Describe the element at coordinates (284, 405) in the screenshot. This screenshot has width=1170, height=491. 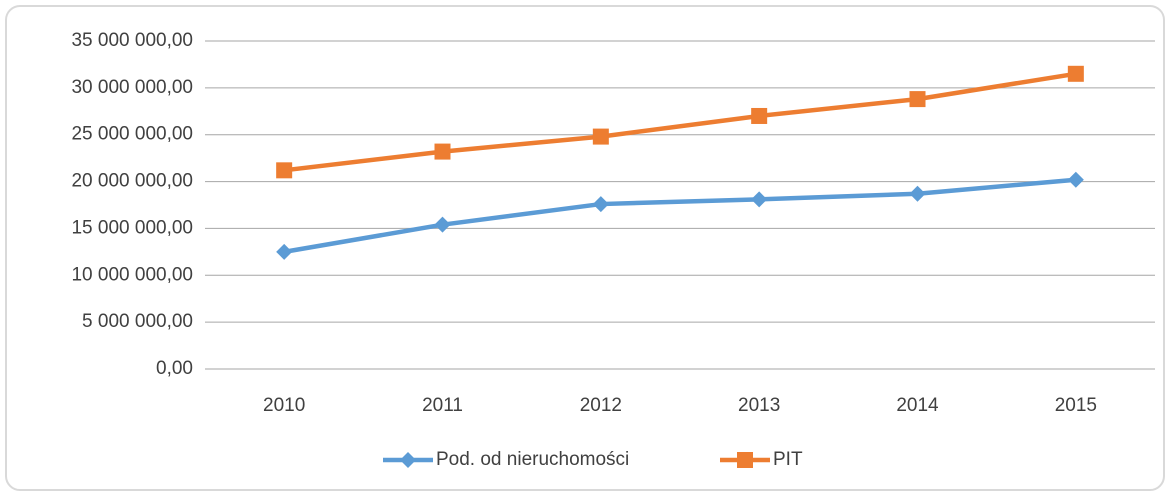
I see `x-tick-label: 2010` at that location.